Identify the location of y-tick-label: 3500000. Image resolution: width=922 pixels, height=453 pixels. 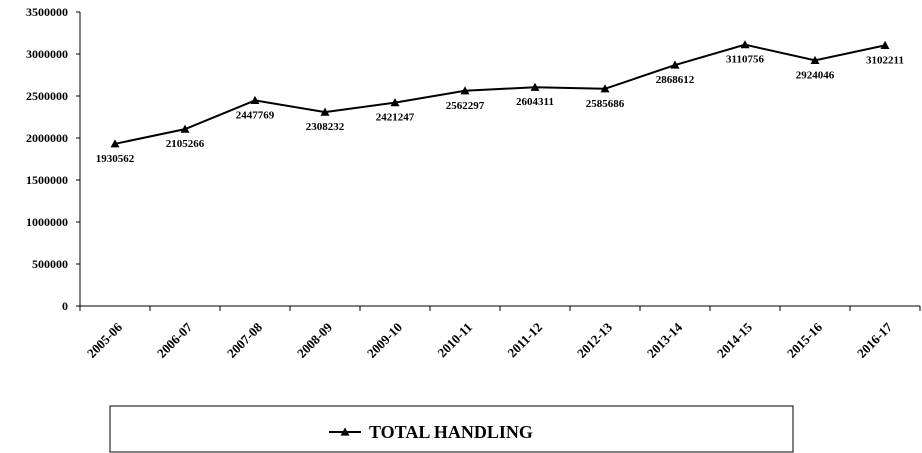
(47, 12).